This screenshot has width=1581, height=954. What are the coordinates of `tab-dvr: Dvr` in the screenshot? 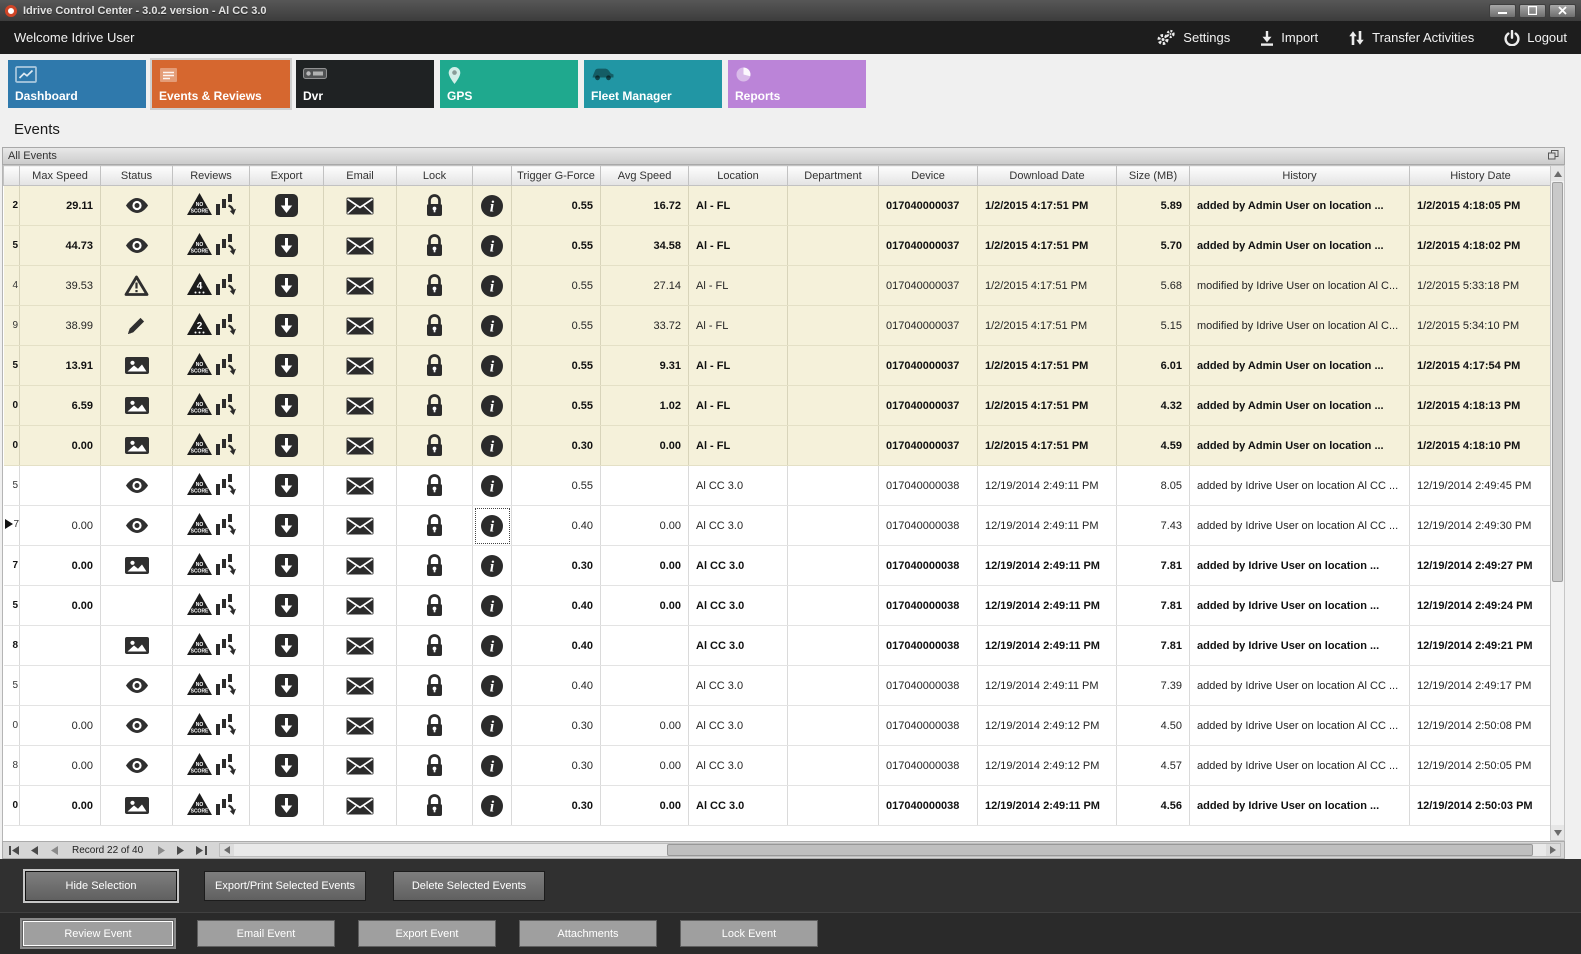 It's located at (365, 84).